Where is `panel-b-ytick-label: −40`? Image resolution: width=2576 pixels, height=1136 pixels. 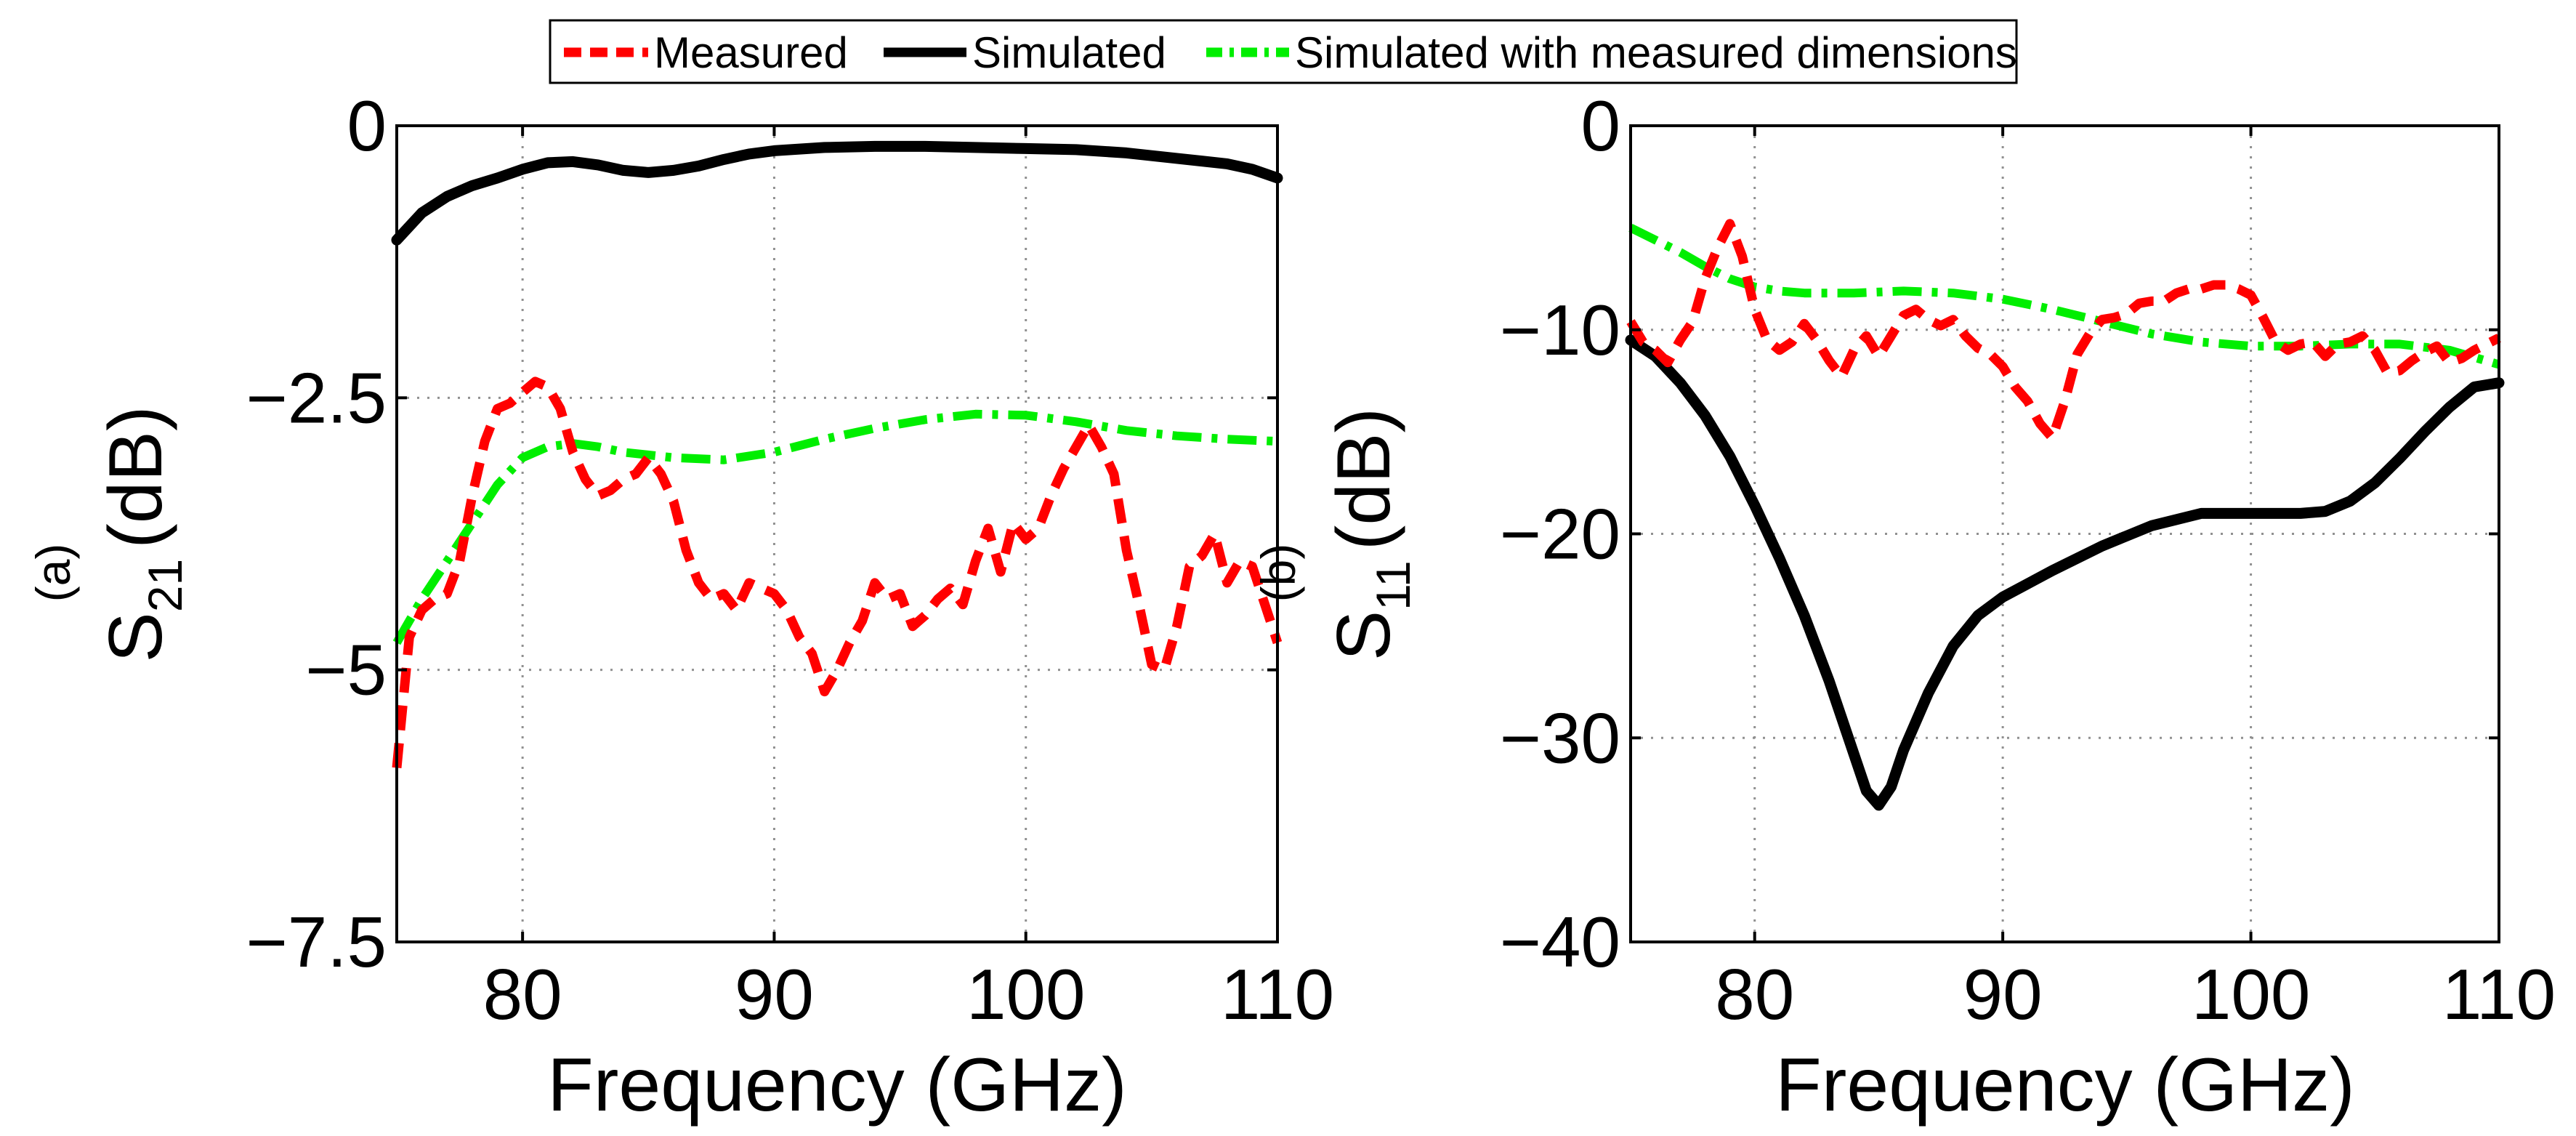
panel-b-ytick-label: −40 is located at coordinates (1560, 942).